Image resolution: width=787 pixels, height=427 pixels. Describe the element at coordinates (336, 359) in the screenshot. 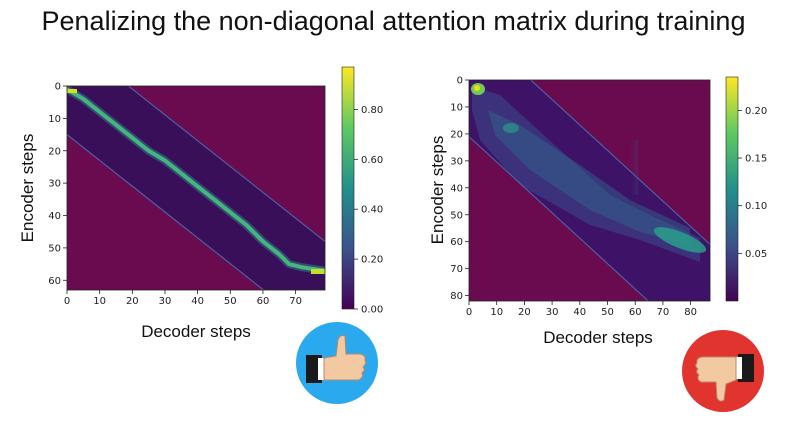

I see `thumbs-up-icon` at that location.